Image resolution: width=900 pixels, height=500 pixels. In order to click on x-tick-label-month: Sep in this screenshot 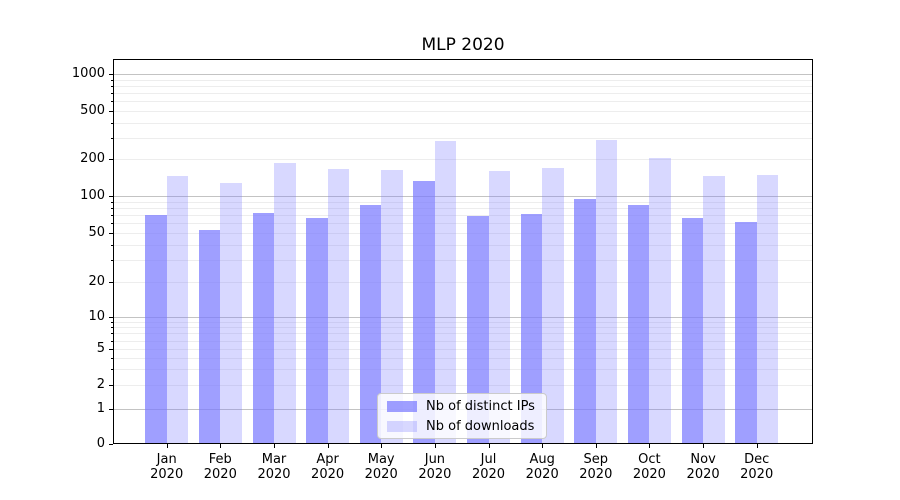, I will do `click(596, 459)`.